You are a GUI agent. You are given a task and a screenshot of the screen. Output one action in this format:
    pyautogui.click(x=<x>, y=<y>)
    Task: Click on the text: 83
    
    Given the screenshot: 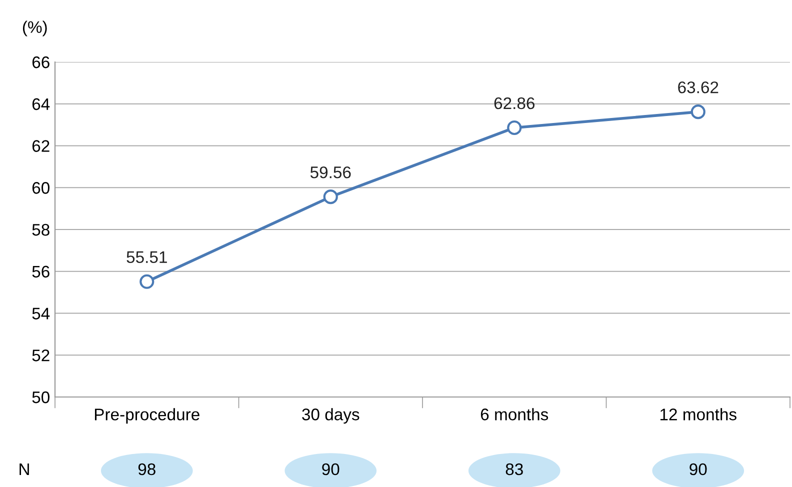 What is the action you would take?
    pyautogui.click(x=514, y=469)
    